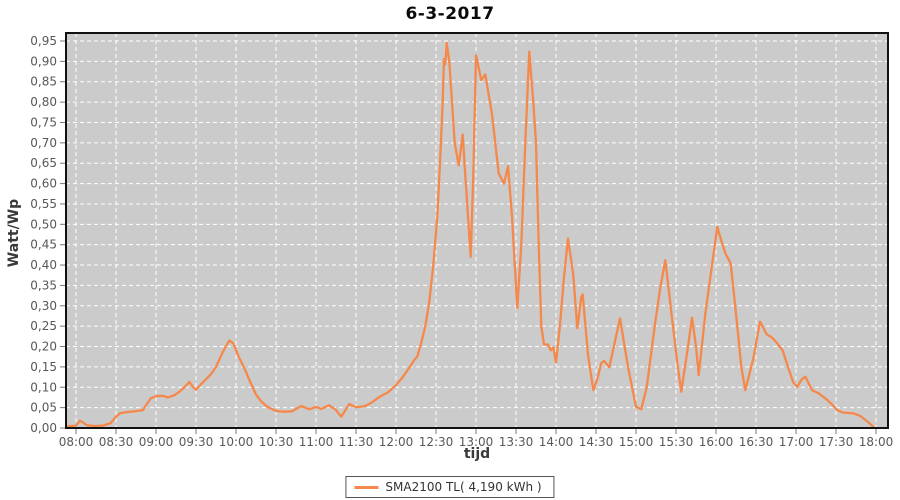  Describe the element at coordinates (43, 184) in the screenshot. I see `y-tick-label: 0,60` at that location.